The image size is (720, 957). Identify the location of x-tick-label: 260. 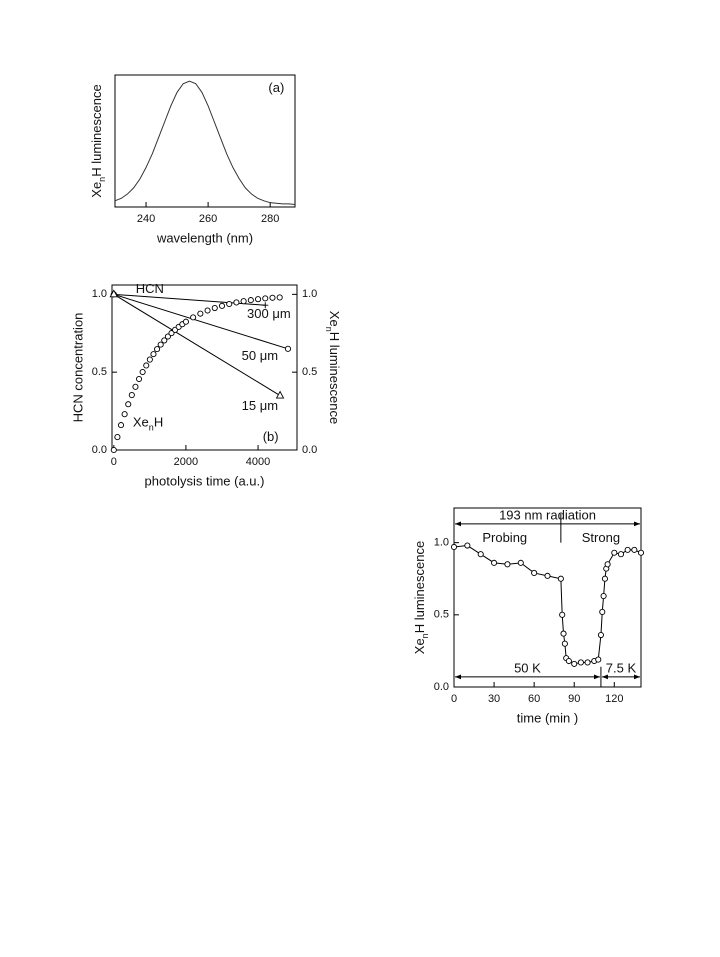
(208, 219).